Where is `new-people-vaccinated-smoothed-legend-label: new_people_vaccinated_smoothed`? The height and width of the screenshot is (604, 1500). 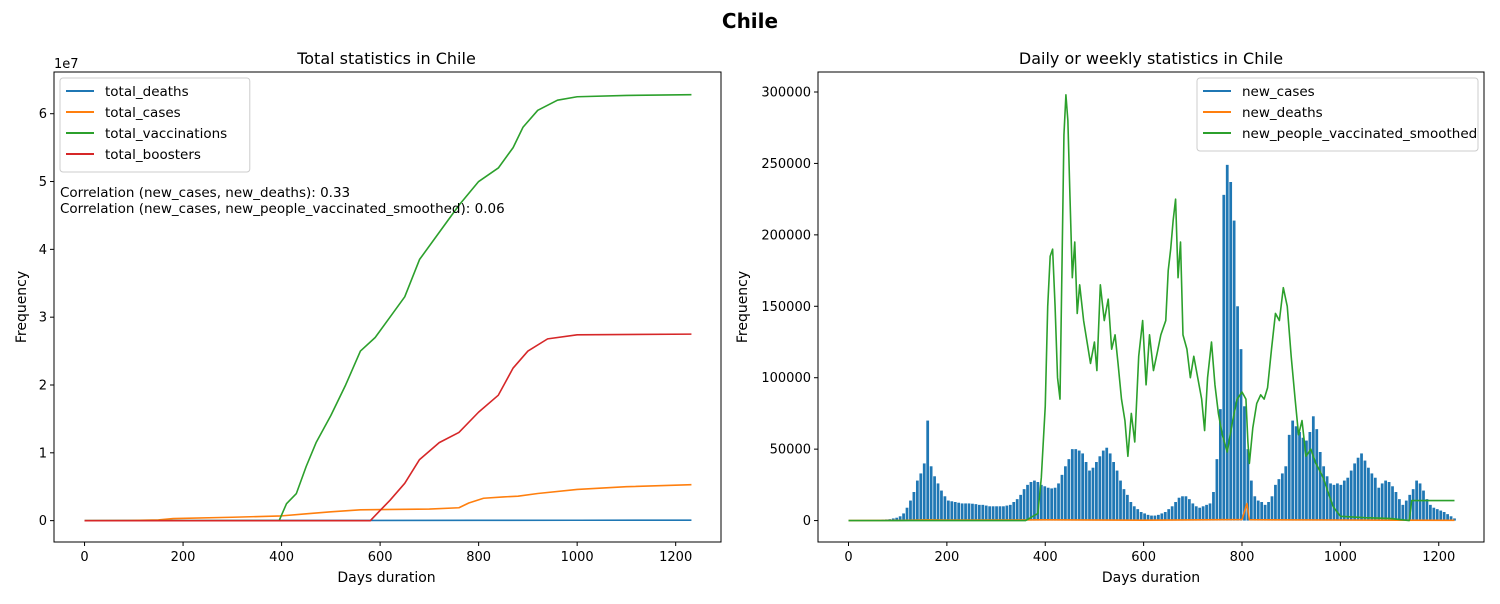
new-people-vaccinated-smoothed-legend-label: new_people_vaccinated_smoothed is located at coordinates (1359, 134).